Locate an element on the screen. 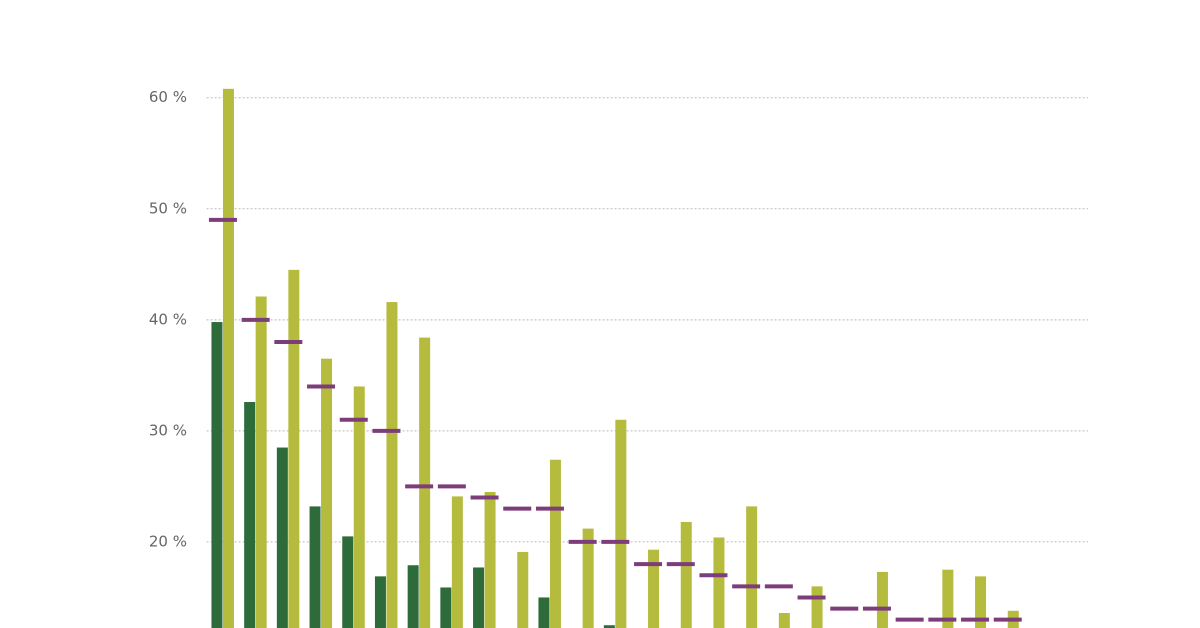 The image size is (1200, 628). y-tick-label: 30 % is located at coordinates (168, 430).